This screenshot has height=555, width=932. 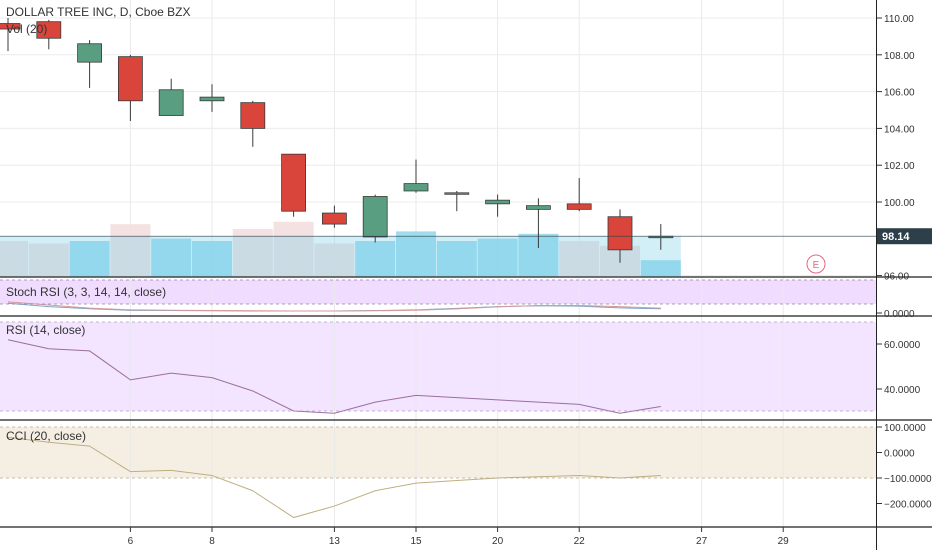 What do you see at coordinates (908, 479) in the screenshot?
I see `cci-tick-label: −100.0000` at bounding box center [908, 479].